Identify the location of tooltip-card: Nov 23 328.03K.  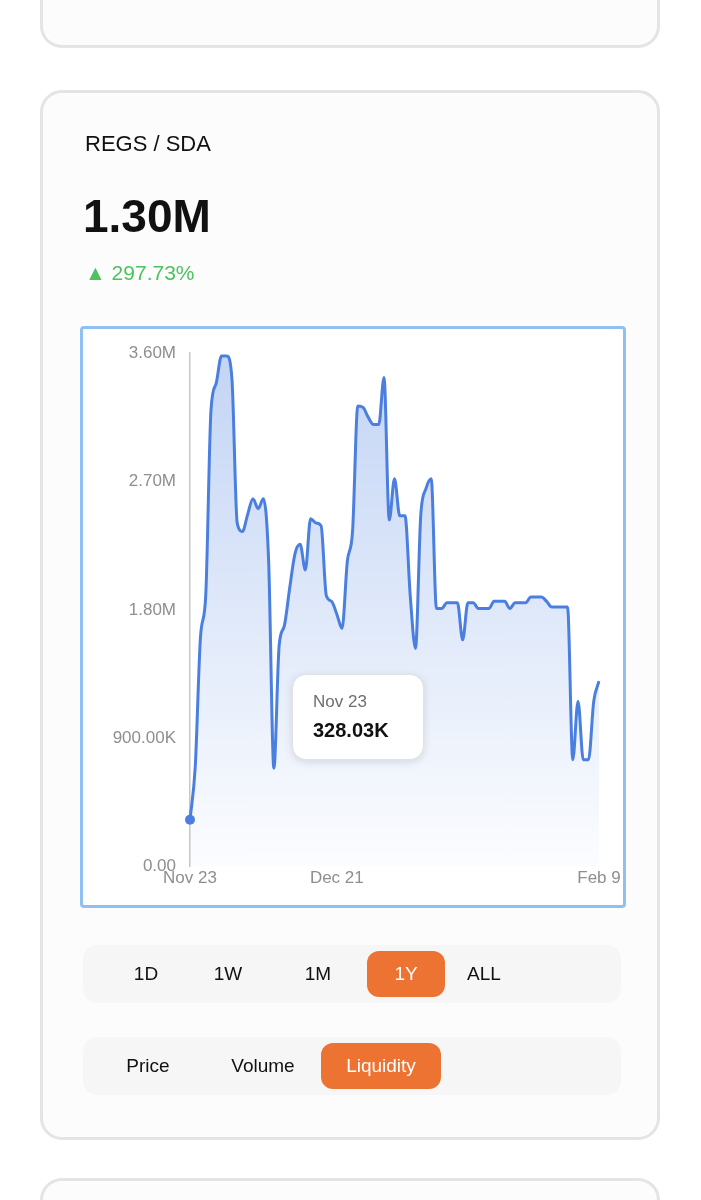
(358, 716).